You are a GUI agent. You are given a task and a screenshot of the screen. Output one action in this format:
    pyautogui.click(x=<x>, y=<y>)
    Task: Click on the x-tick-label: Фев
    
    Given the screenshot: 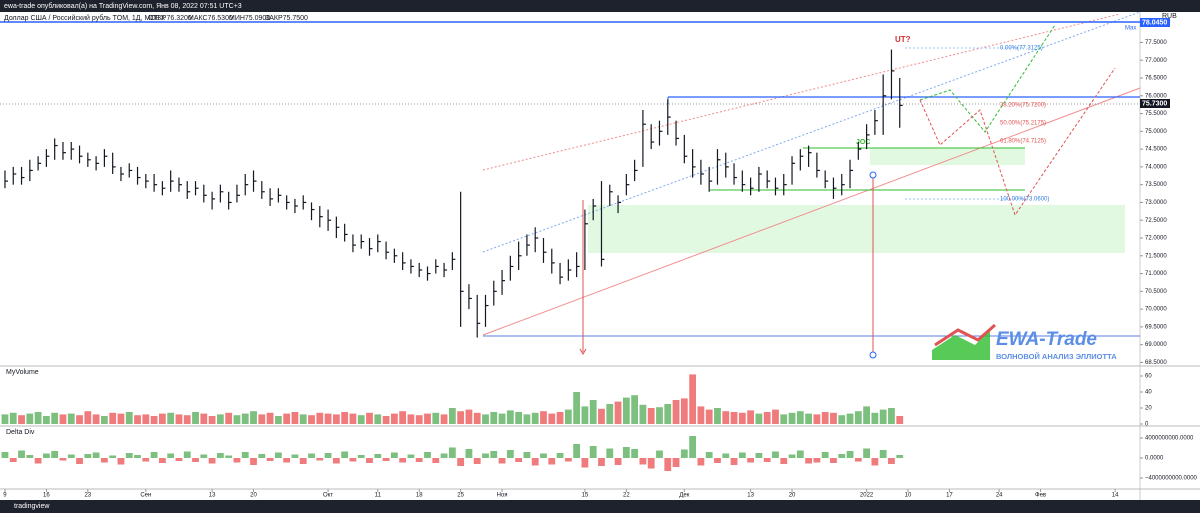 What is the action you would take?
    pyautogui.click(x=1040, y=496)
    